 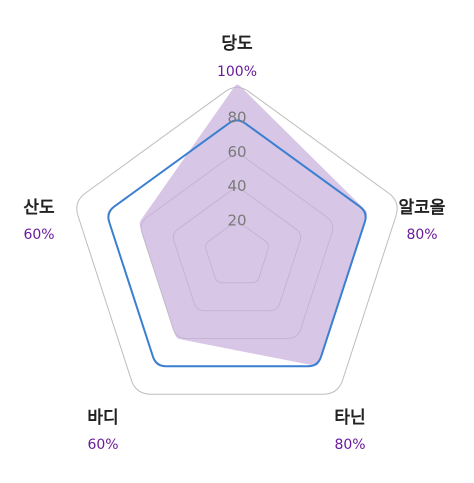 I want to click on axis-label-0: 당도, so click(x=237, y=44).